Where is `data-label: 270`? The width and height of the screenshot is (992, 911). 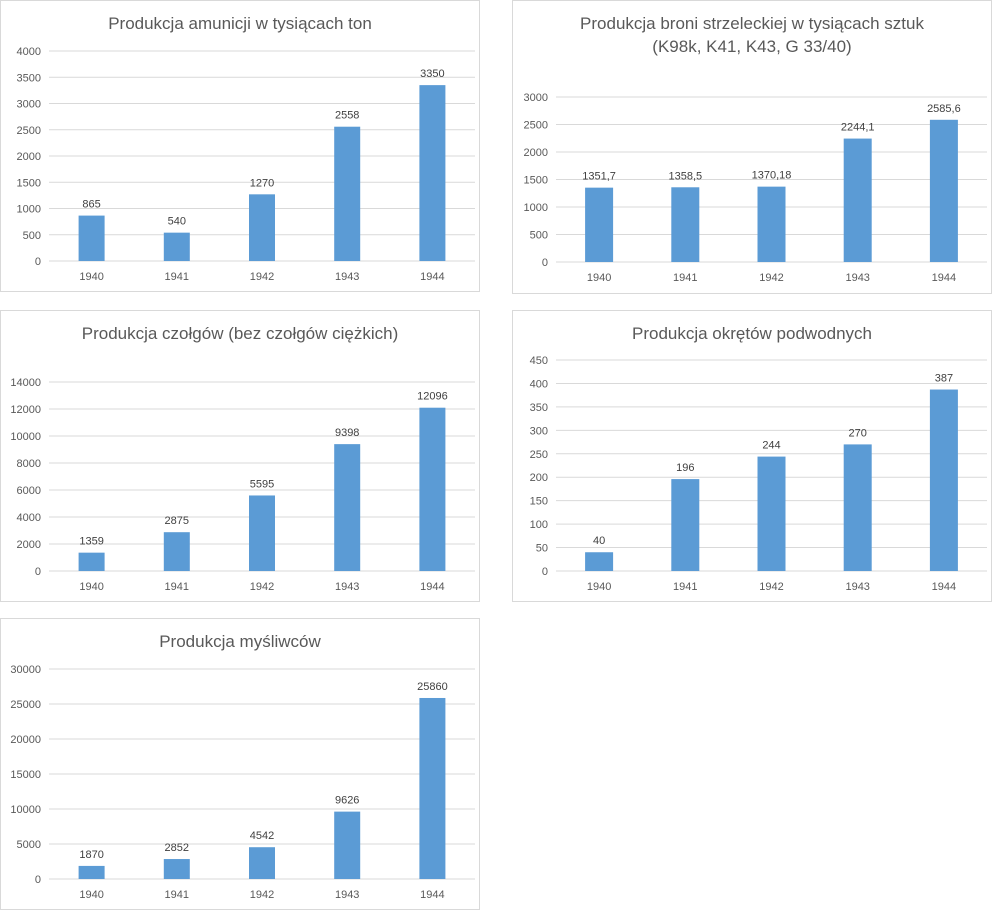
data-label: 270 is located at coordinates (858, 433).